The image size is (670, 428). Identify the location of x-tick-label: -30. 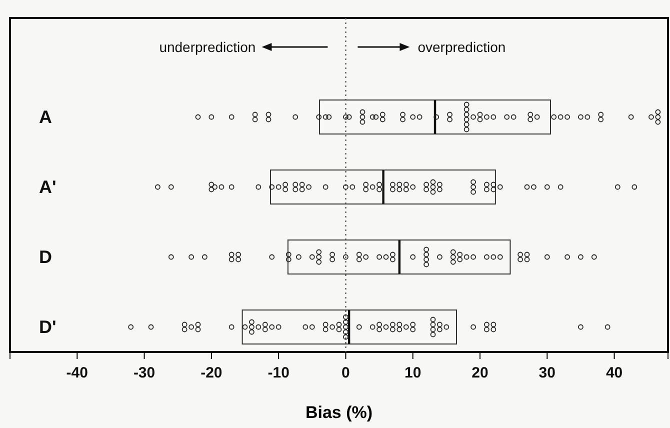
(144, 373).